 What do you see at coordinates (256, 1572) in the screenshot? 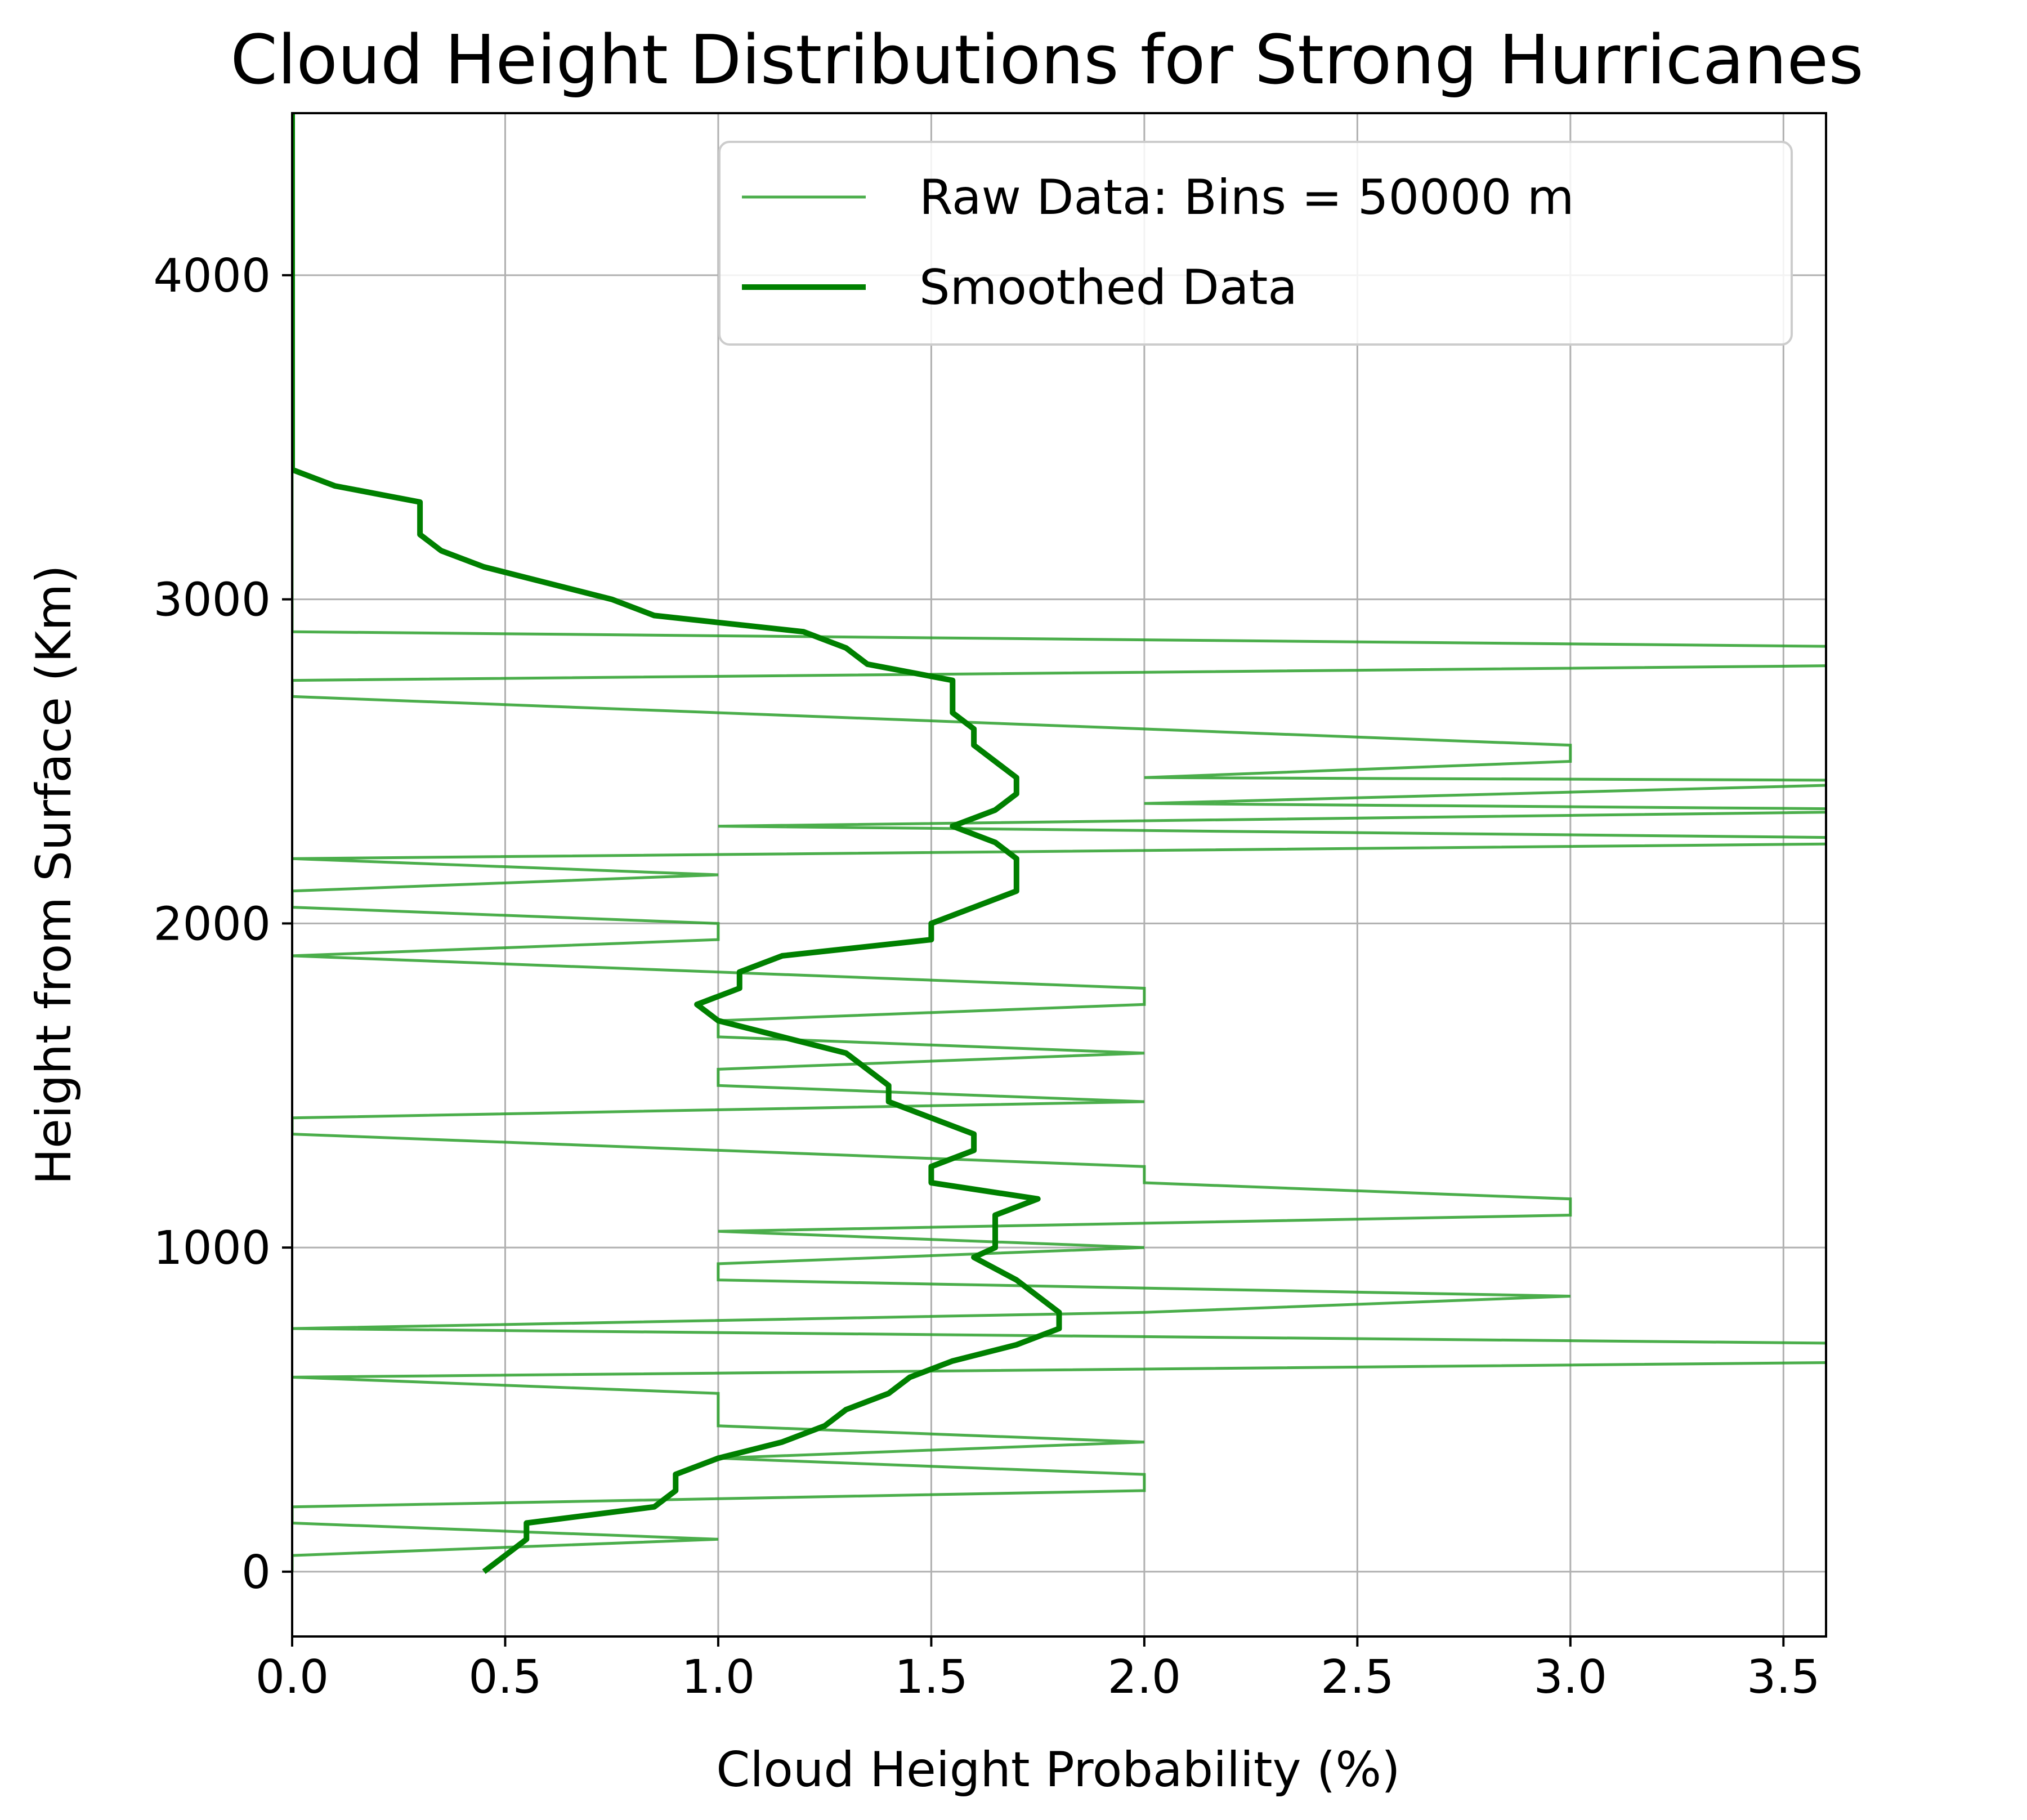
I see `y-tick-label: 0` at bounding box center [256, 1572].